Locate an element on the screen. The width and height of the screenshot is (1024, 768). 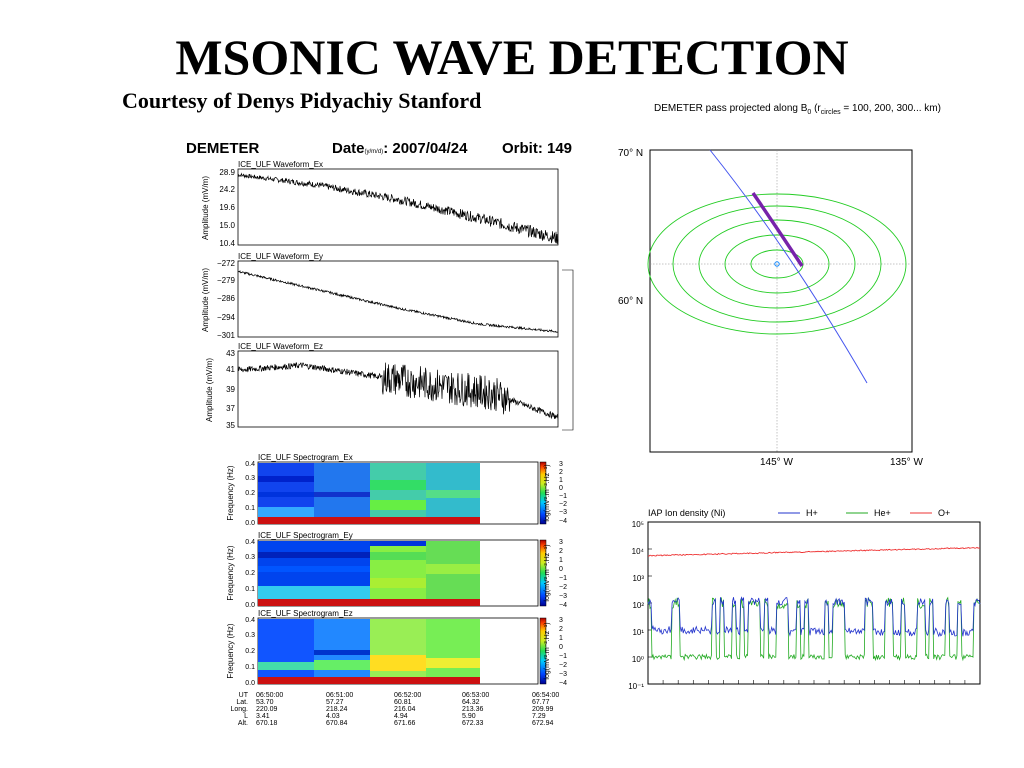
spectrogram-ey-colorbar is located at coordinates (543, 573).